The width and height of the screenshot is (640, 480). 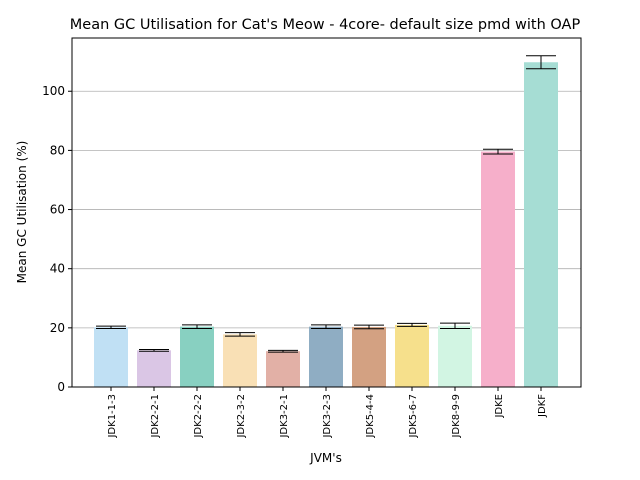 What do you see at coordinates (327, 416) in the screenshot?
I see `x-tick-label: JDK3-2-3` at bounding box center [327, 416].